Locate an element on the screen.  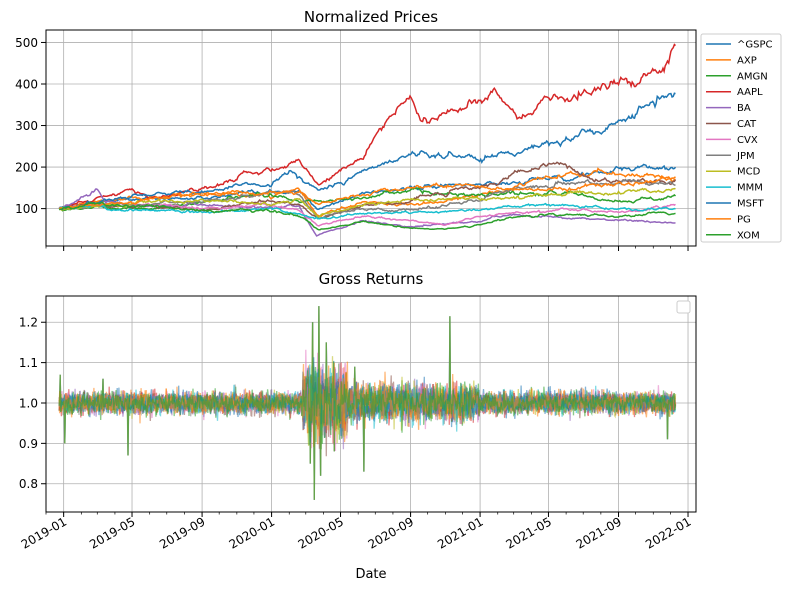
x-tick-label: 2020-09 is located at coordinates (391, 532).